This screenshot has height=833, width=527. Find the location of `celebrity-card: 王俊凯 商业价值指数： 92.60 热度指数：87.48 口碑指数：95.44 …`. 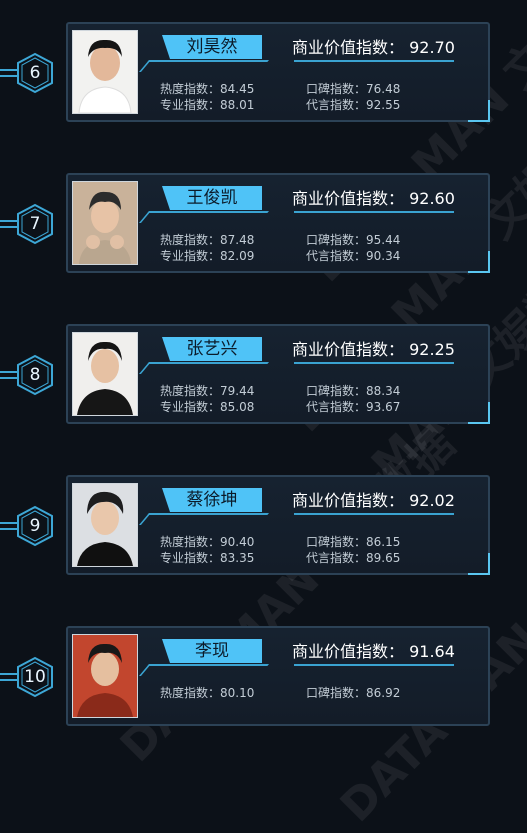

celebrity-card: 王俊凯 商业价值指数： 92.60 热度指数：87.48 口碑指数：95.44 … is located at coordinates (278, 223).